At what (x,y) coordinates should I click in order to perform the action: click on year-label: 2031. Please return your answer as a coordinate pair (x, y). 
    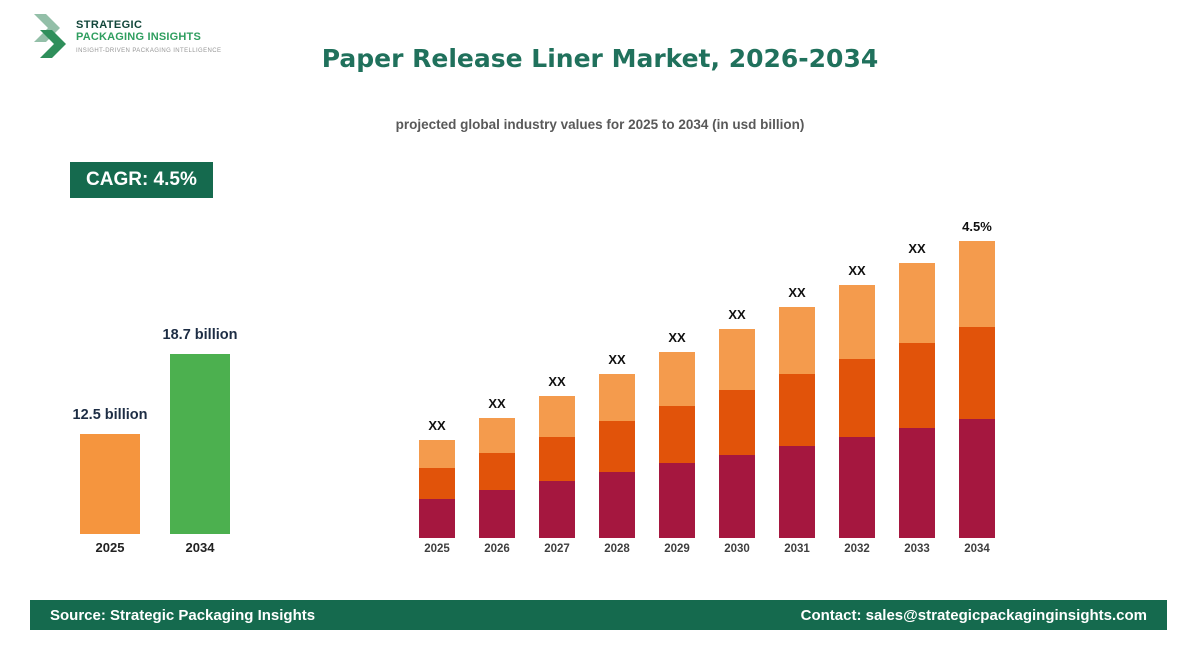
    Looking at the image, I should click on (797, 549).